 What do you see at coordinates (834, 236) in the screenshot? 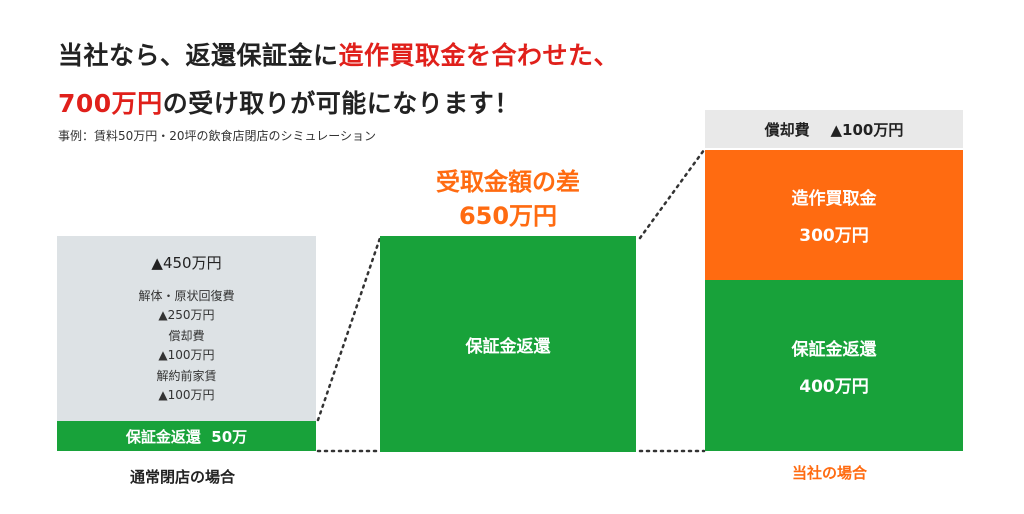
I see `ours-purchase-value: 300万円` at bounding box center [834, 236].